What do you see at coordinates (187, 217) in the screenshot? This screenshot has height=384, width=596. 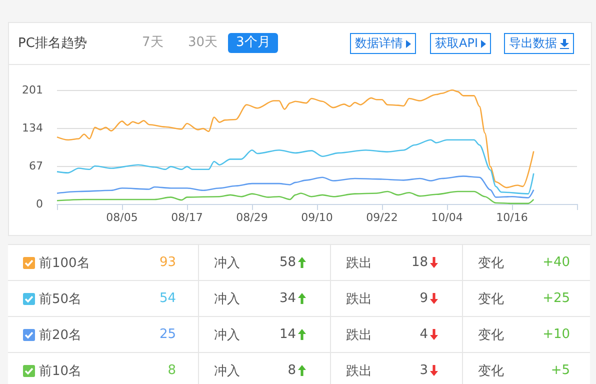 I see `x-tick-label: 08/17` at bounding box center [187, 217].